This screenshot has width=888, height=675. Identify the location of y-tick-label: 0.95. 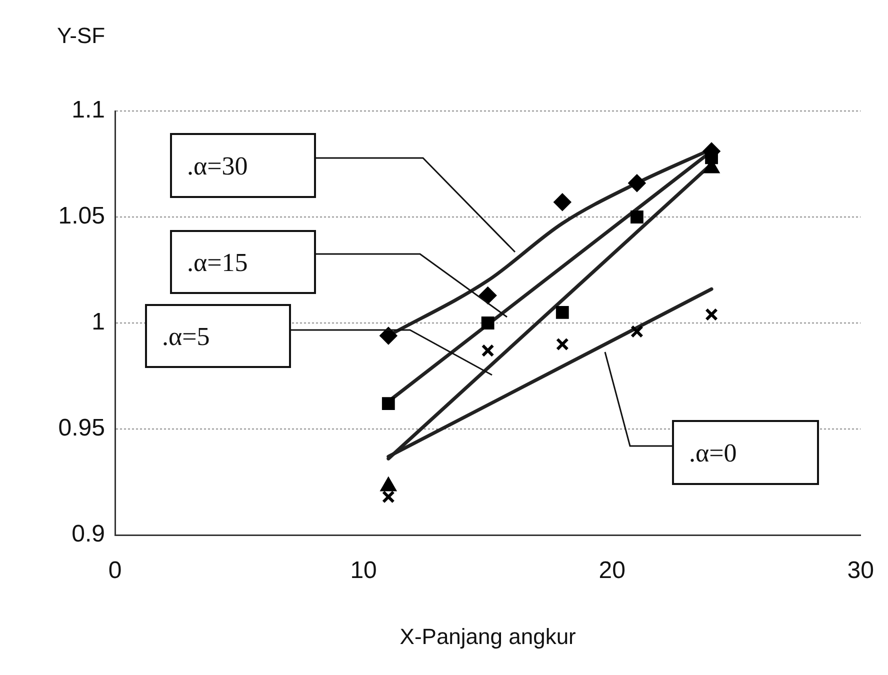
(81, 428).